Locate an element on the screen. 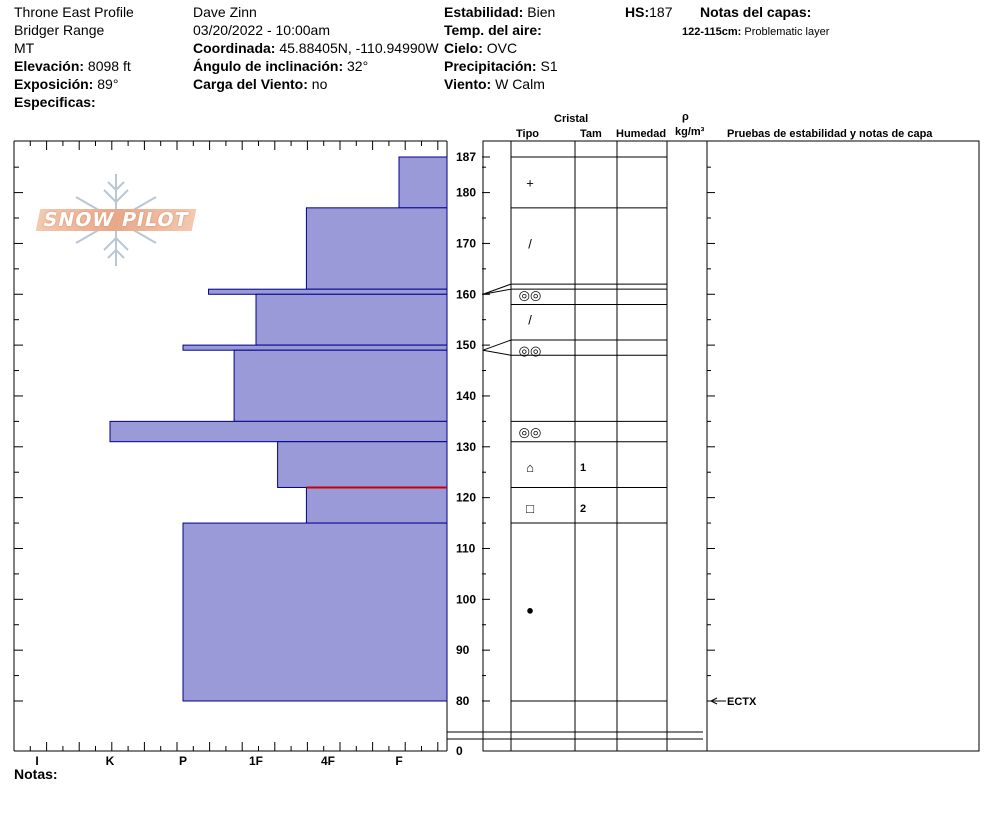 This screenshot has width=994, height=840. sky-value: OVC is located at coordinates (502, 48).